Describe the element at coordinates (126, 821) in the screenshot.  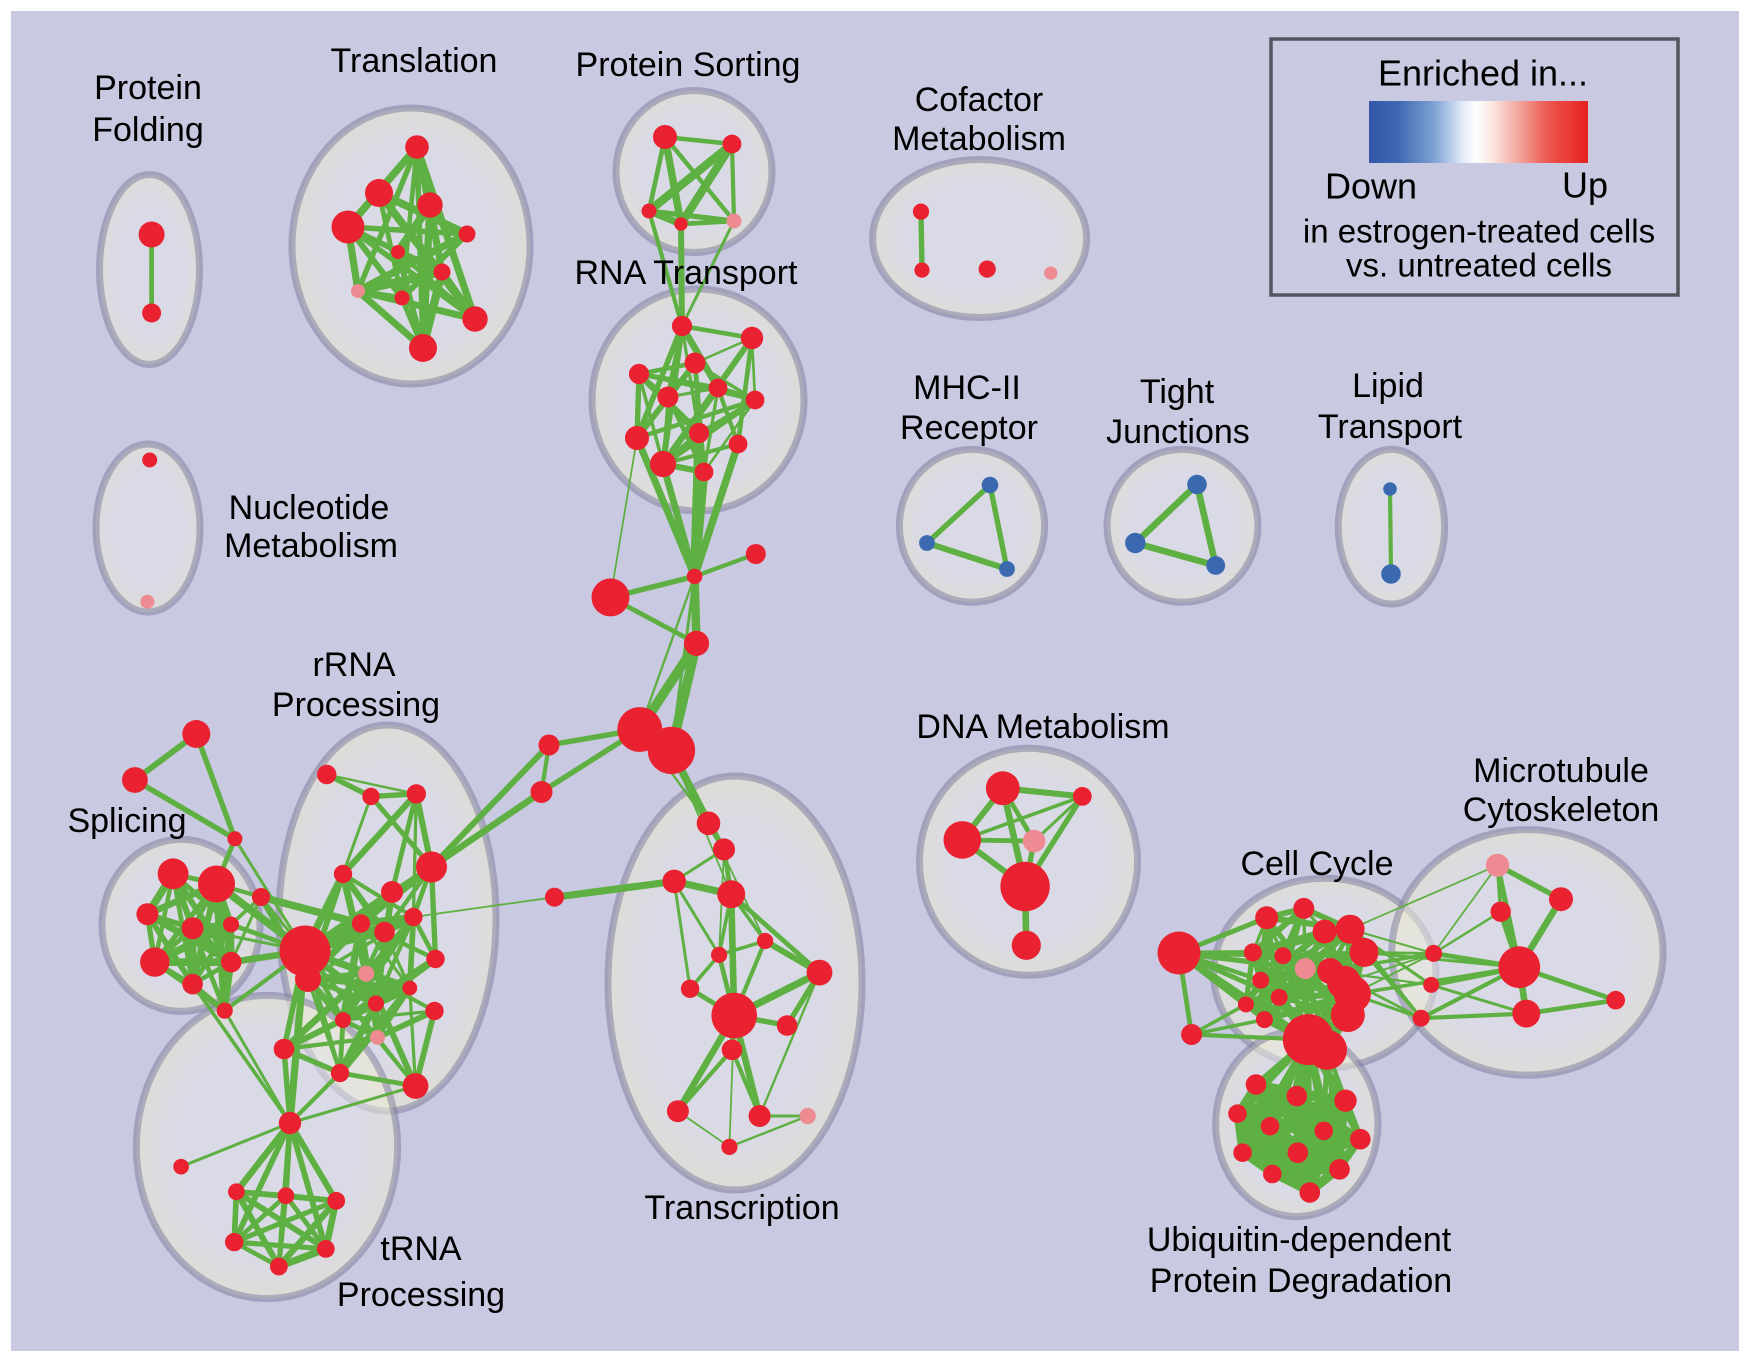
I see `svg-text: Splicing` at that location.